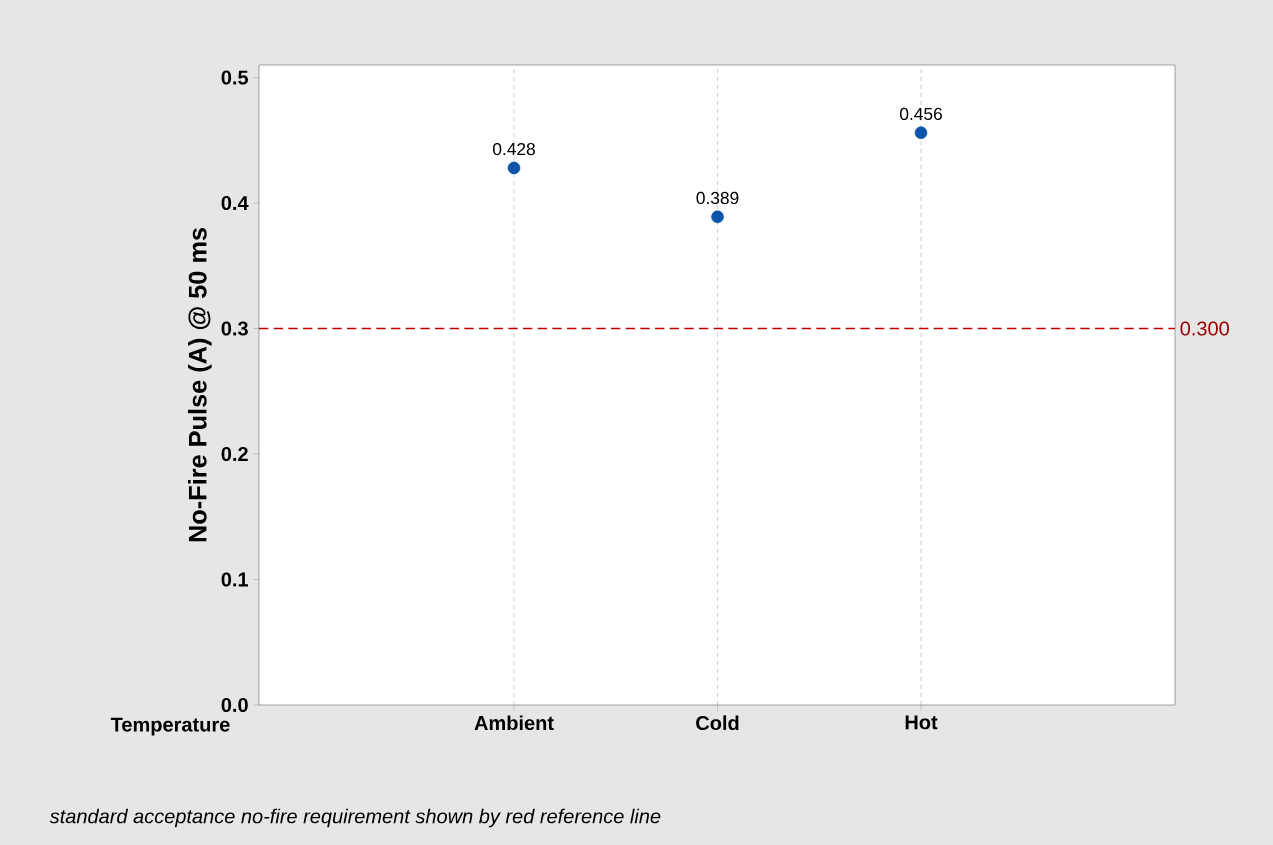 The width and height of the screenshot is (1273, 845). What do you see at coordinates (234, 705) in the screenshot?
I see `y-tick-label: 0.0` at bounding box center [234, 705].